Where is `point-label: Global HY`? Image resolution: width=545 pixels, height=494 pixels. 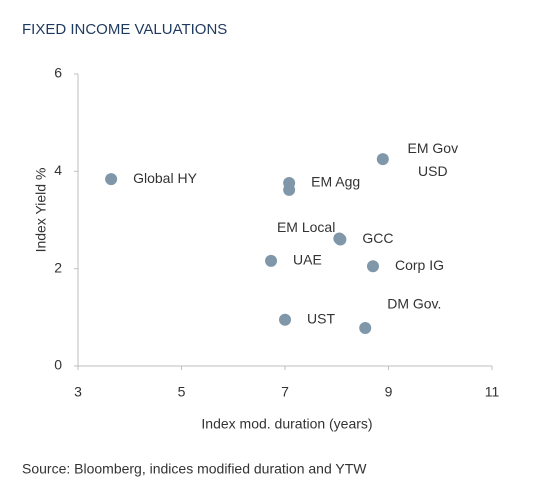 point-label: Global HY is located at coordinates (165, 178).